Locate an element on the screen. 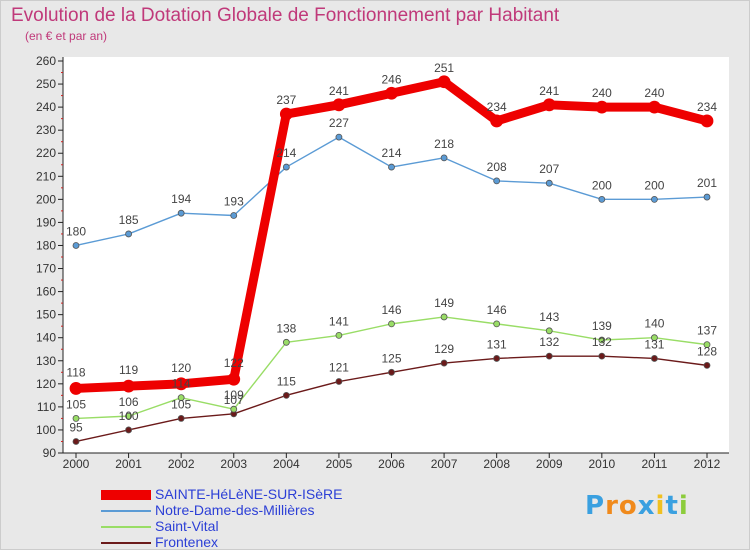  y-tick-label: 210 is located at coordinates (46, 176).